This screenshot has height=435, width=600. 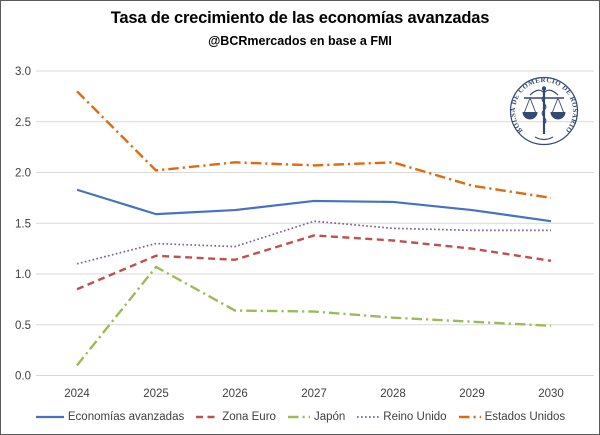 I want to click on y-tick-label: 2.0, so click(x=23, y=174).